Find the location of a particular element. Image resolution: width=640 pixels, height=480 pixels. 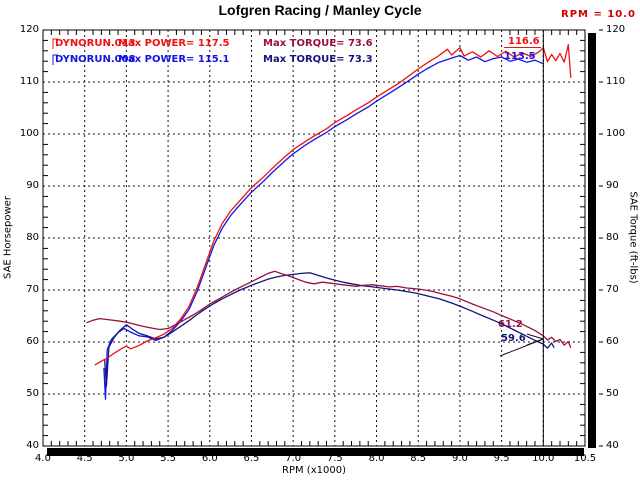

scrollbar-horizontal is located at coordinates (315, 452).